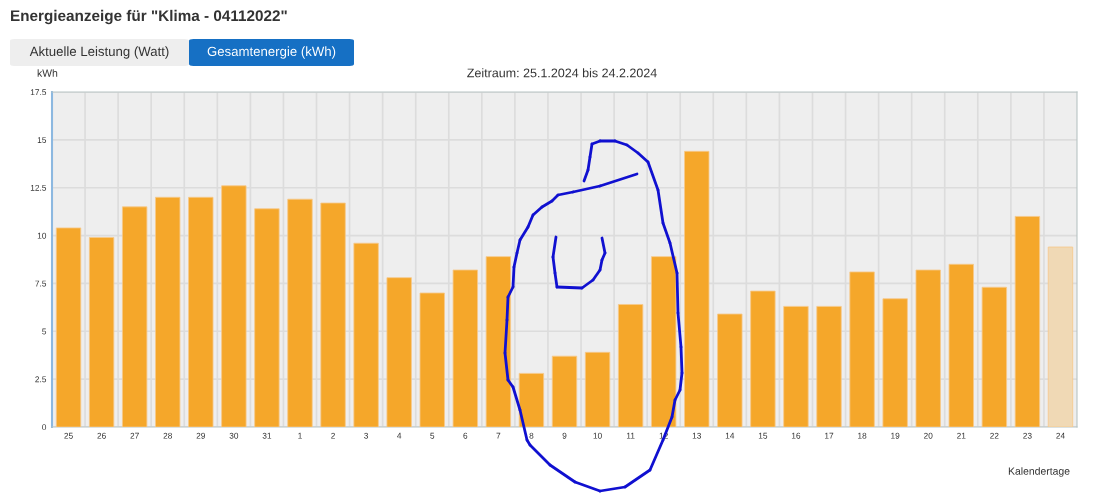 The width and height of the screenshot is (1097, 493). What do you see at coordinates (167, 435) in the screenshot?
I see `x-tick-label: 28` at bounding box center [167, 435].